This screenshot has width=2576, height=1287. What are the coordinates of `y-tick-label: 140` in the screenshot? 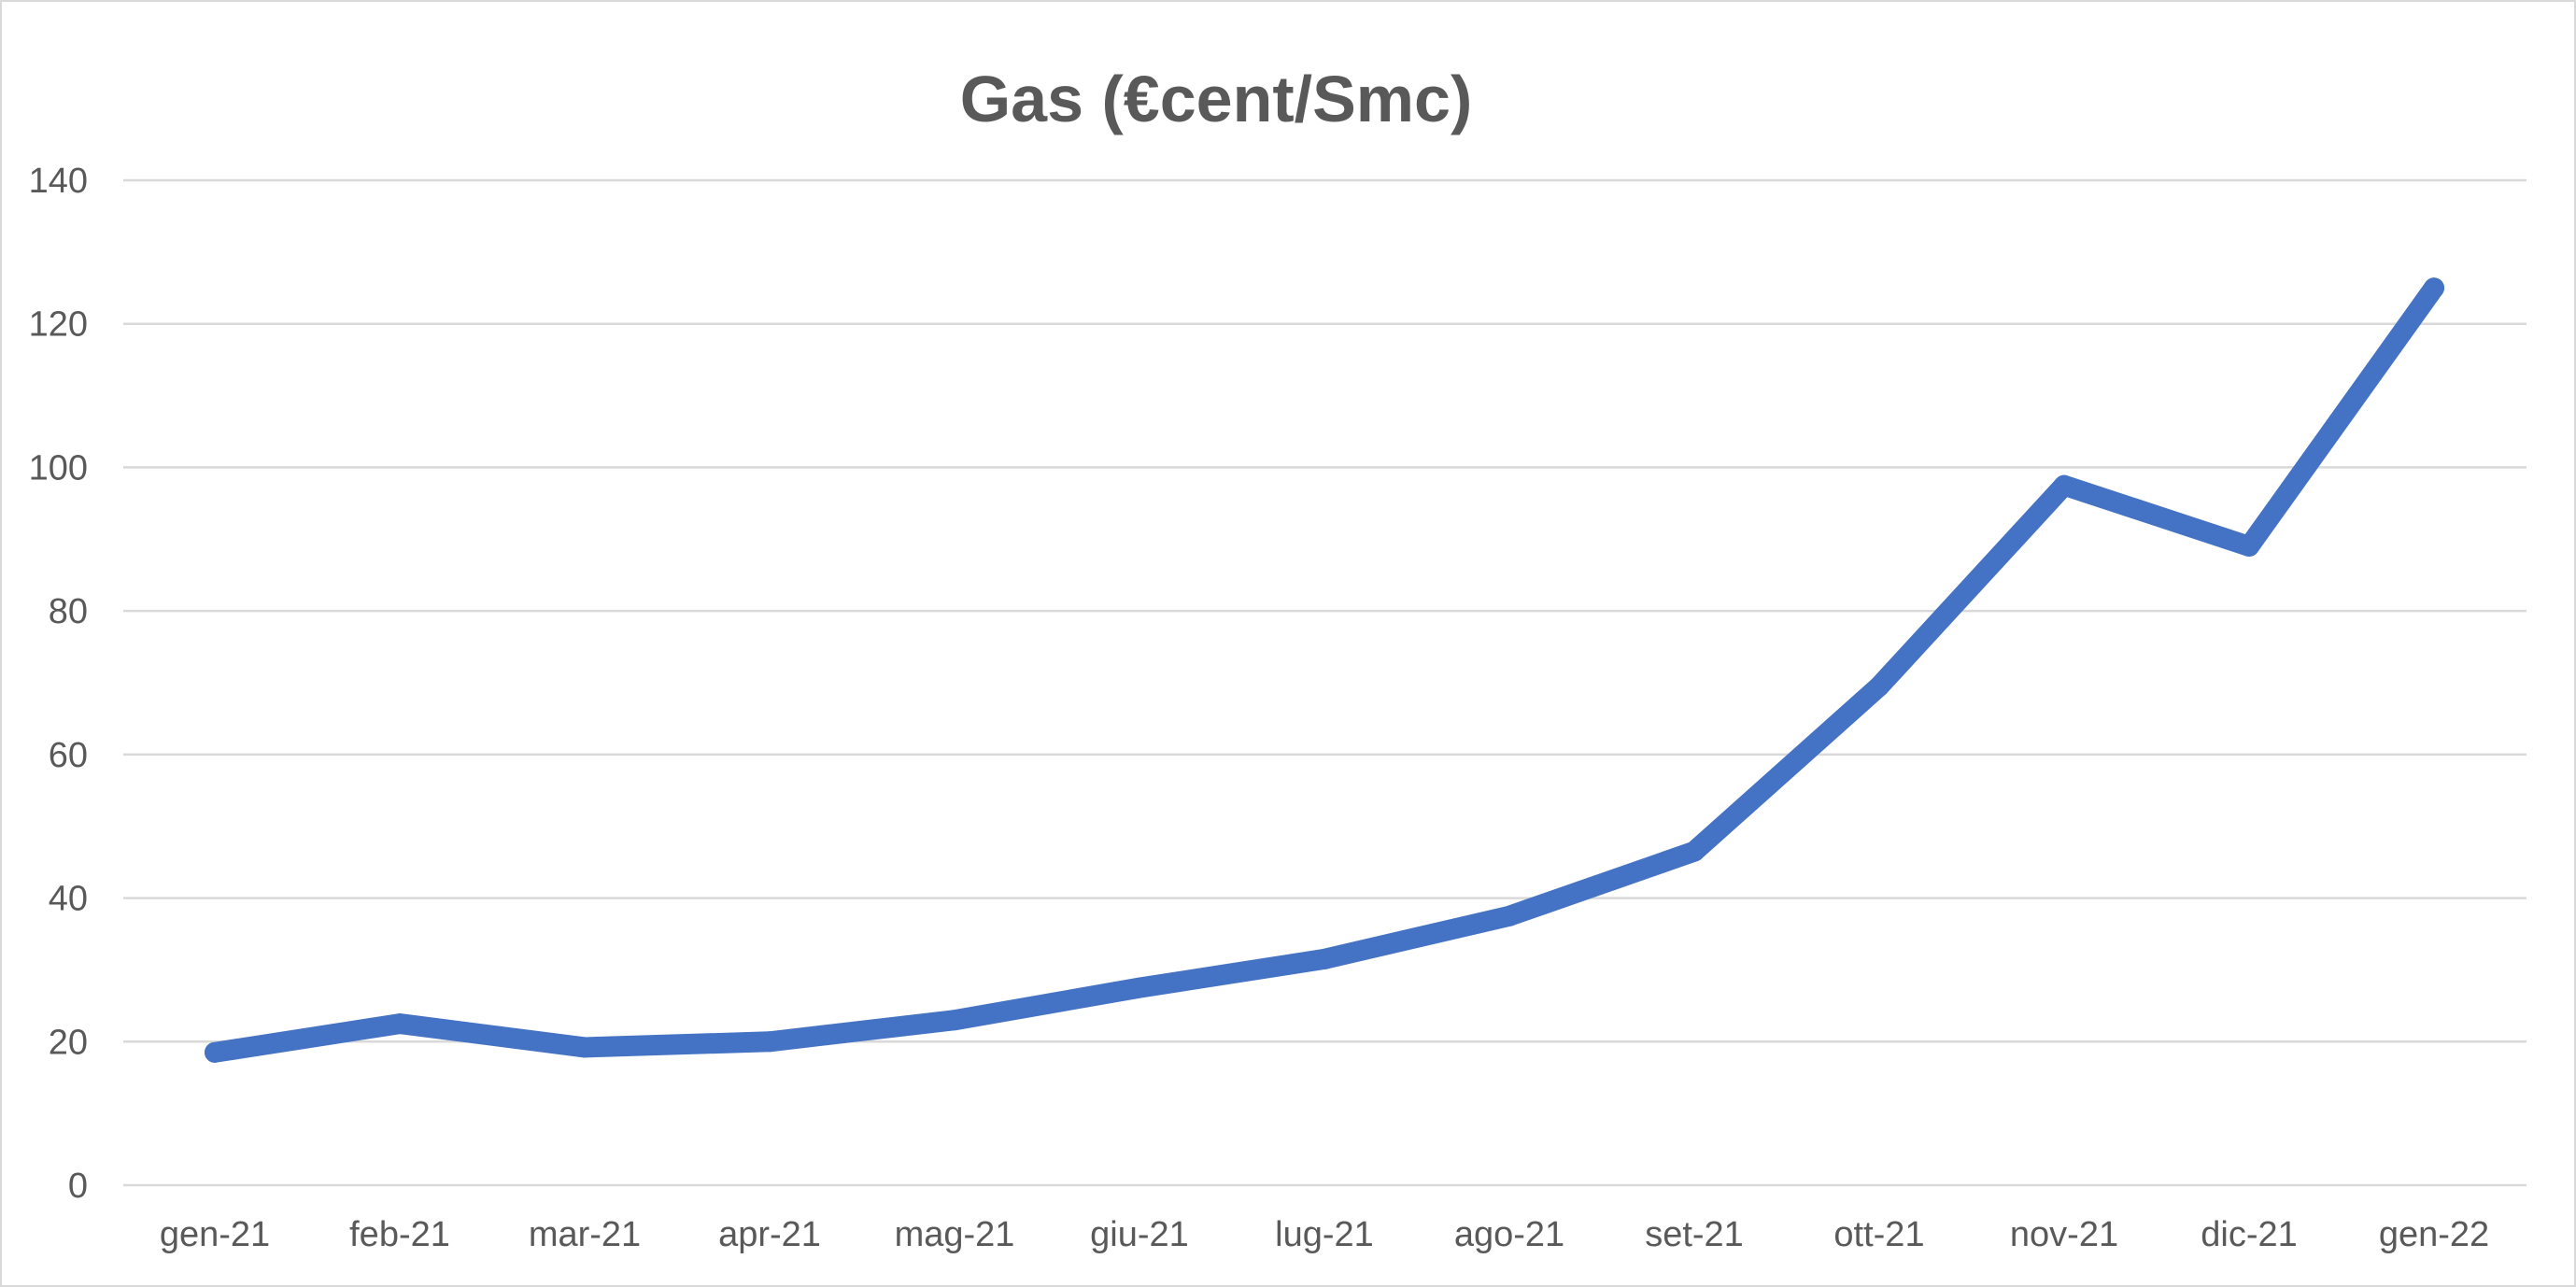 It's located at (58, 181).